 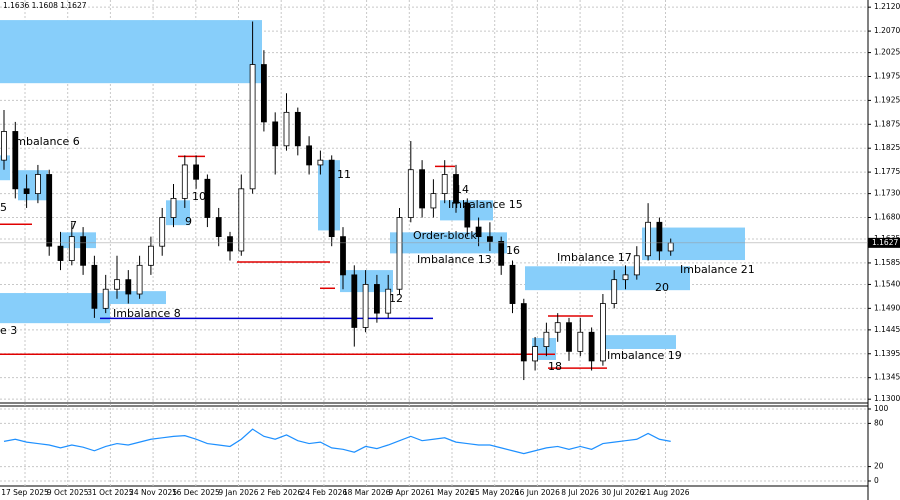 What do you see at coordinates (281, 492) in the screenshot?
I see `x-tick-label: 2 Feb 2026` at bounding box center [281, 492].